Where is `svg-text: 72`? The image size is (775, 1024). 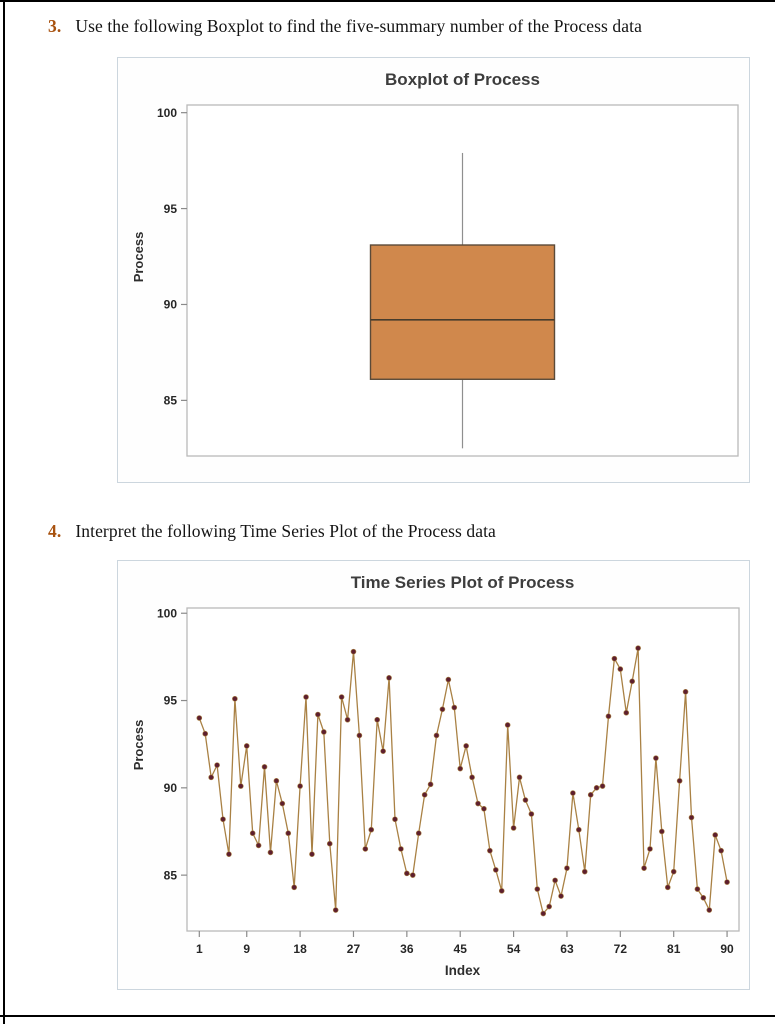 svg-text: 72 is located at coordinates (621, 949).